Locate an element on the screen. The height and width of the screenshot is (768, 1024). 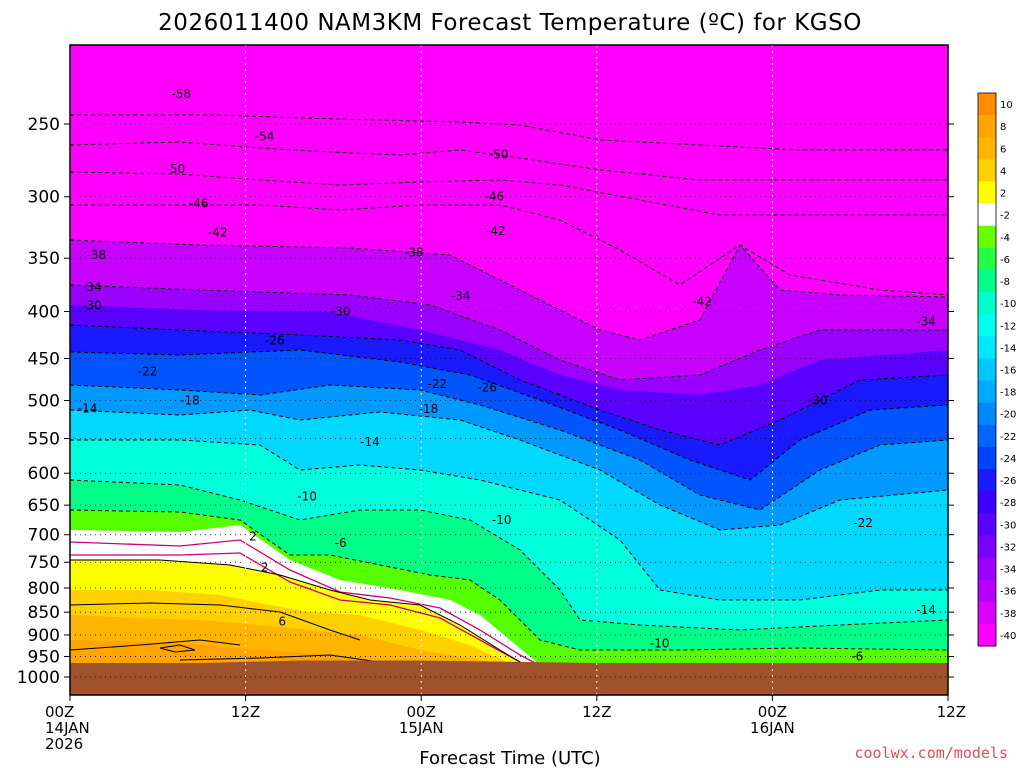
y-tick-label: 300 is located at coordinates (44, 198).